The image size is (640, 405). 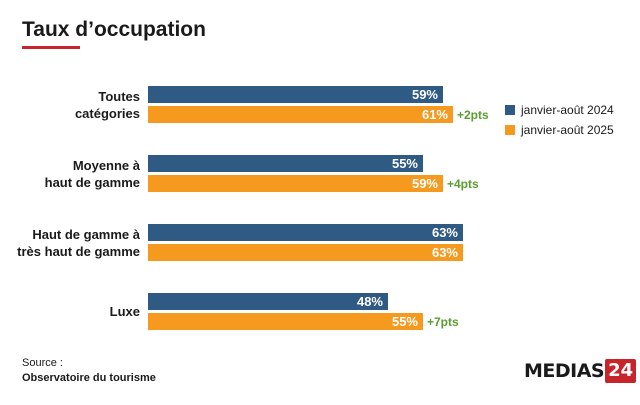 I want to click on change-annotation: +2pts, so click(x=473, y=115).